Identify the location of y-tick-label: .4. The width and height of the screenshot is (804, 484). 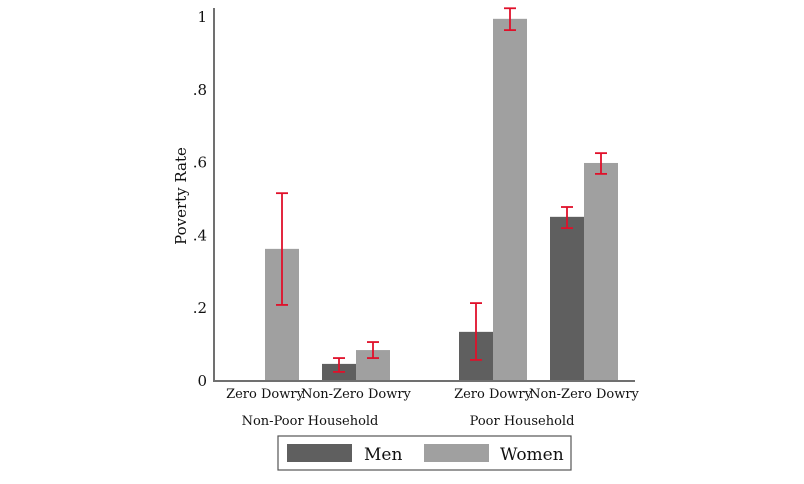
(200, 235).